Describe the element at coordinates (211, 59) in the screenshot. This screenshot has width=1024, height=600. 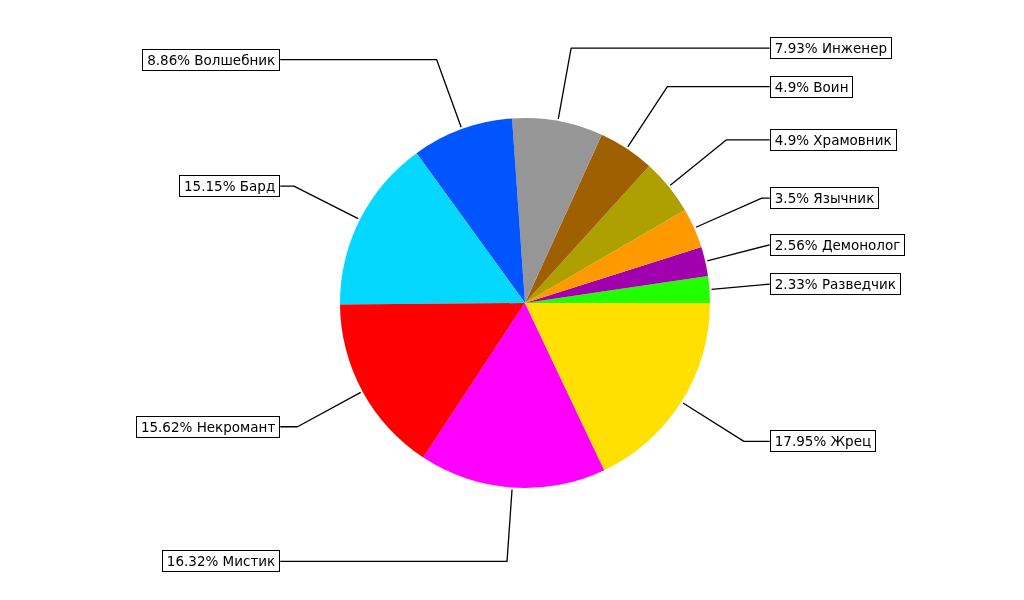
I see `slice-label: 8.86% Волшебник` at that location.